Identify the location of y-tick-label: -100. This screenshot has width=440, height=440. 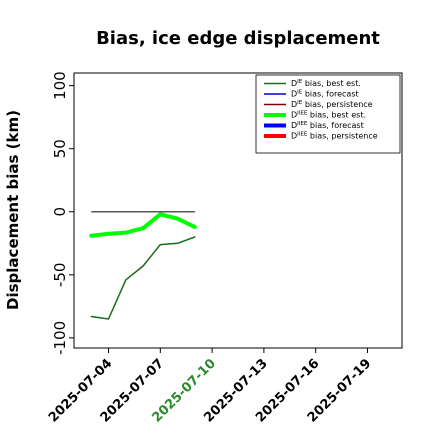
(60, 338).